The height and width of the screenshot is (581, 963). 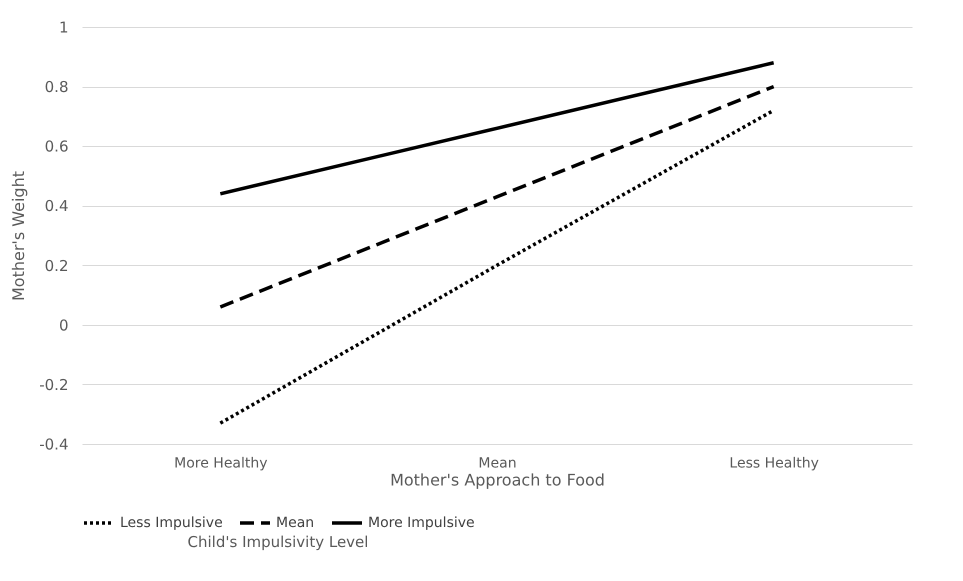 What do you see at coordinates (497, 480) in the screenshot?
I see `x-axis-title: Mother's Approach to Food` at bounding box center [497, 480].